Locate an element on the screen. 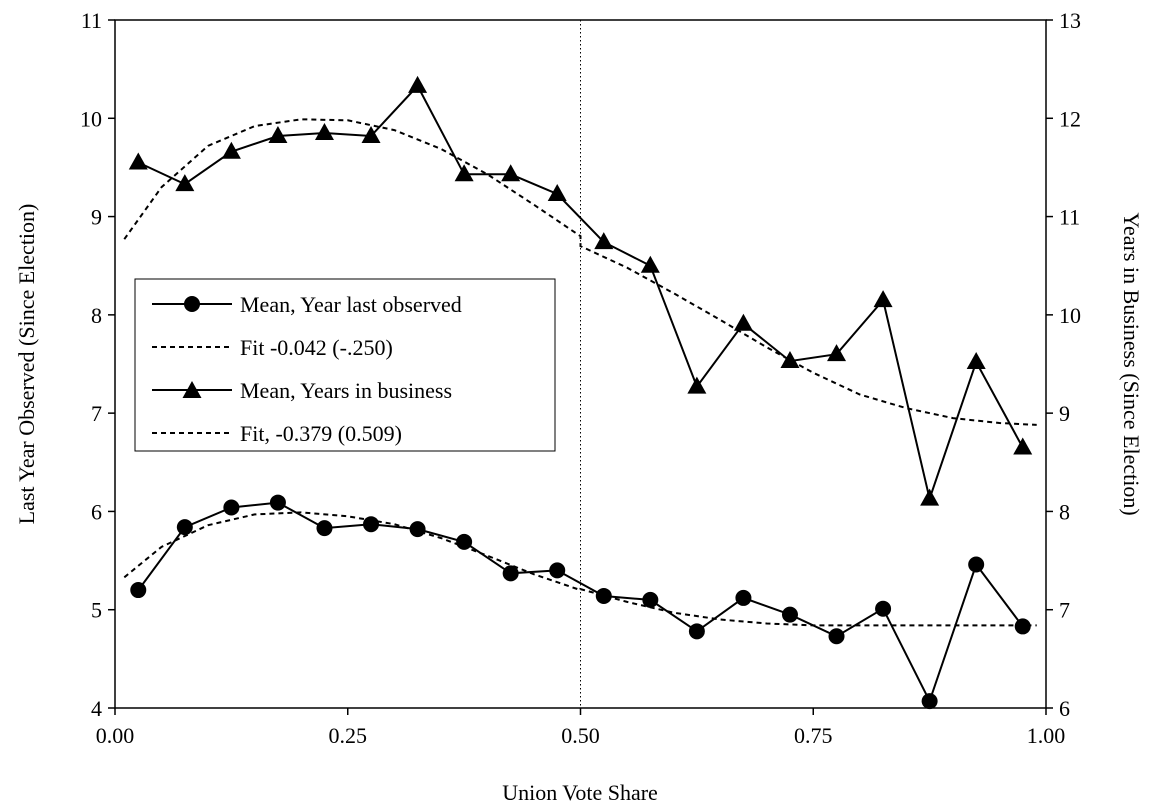  legend-label-fit-business: Fit, -0.379 (0.509) is located at coordinates (321, 433).